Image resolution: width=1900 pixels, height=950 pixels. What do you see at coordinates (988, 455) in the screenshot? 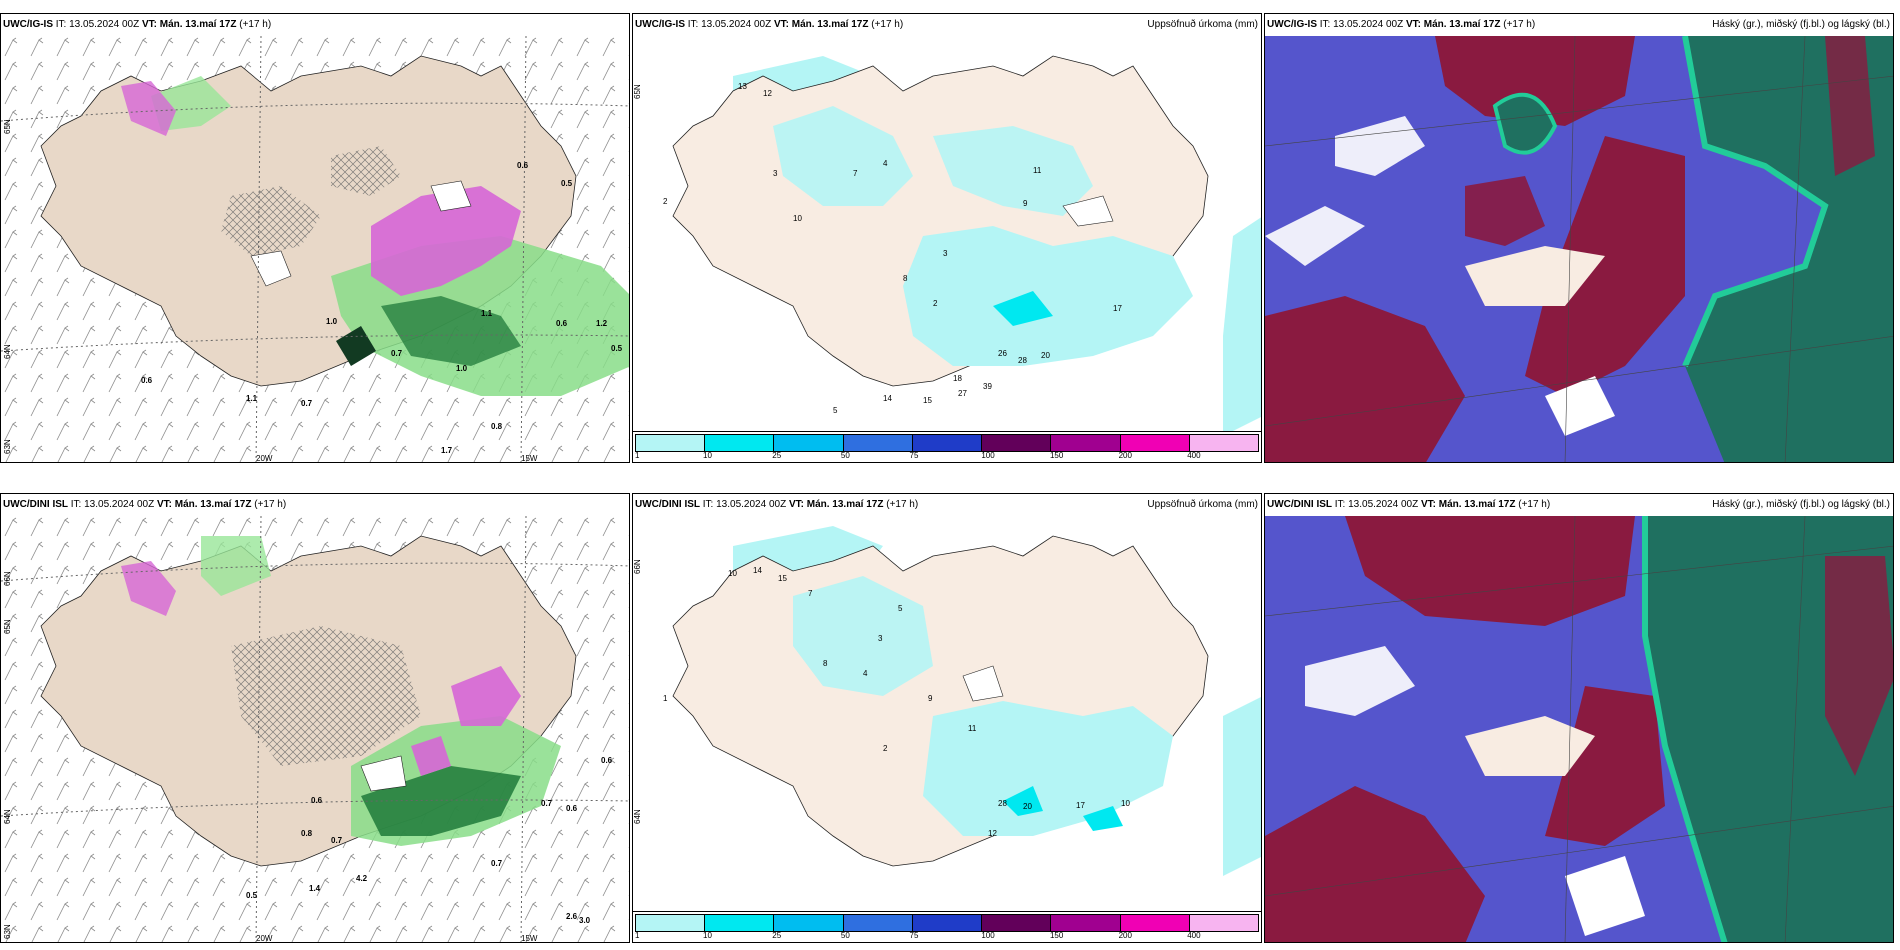
I see `legend-tick: 100` at bounding box center [988, 455].